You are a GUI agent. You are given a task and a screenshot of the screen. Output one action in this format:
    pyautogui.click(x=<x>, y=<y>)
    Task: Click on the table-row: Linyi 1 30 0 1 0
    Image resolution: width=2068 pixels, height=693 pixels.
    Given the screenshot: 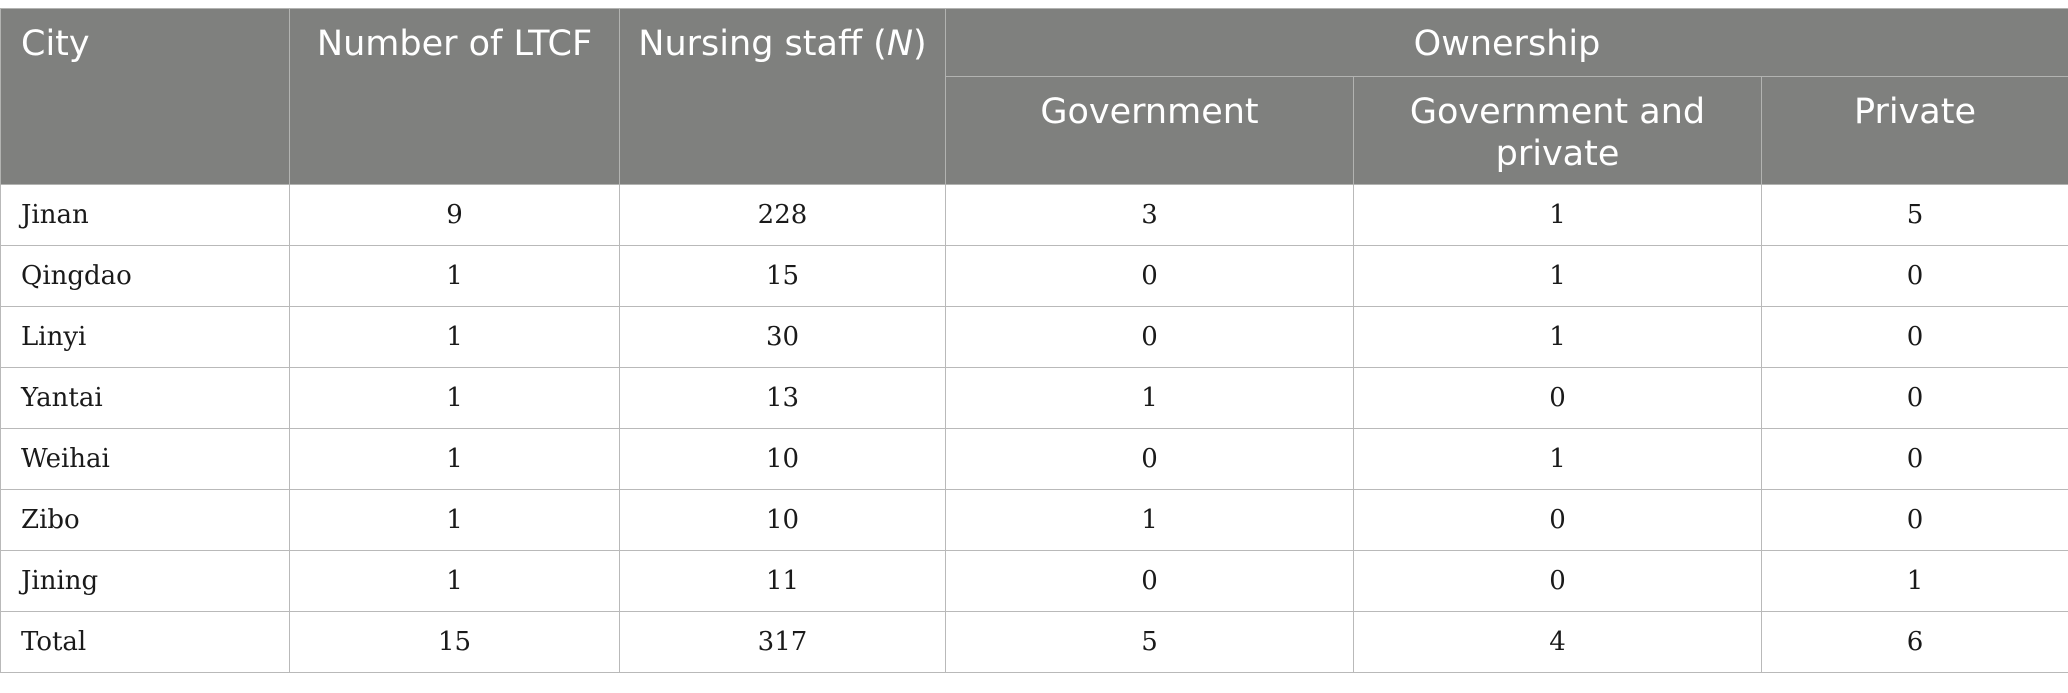 What is the action you would take?
    pyautogui.click(x=1034, y=337)
    